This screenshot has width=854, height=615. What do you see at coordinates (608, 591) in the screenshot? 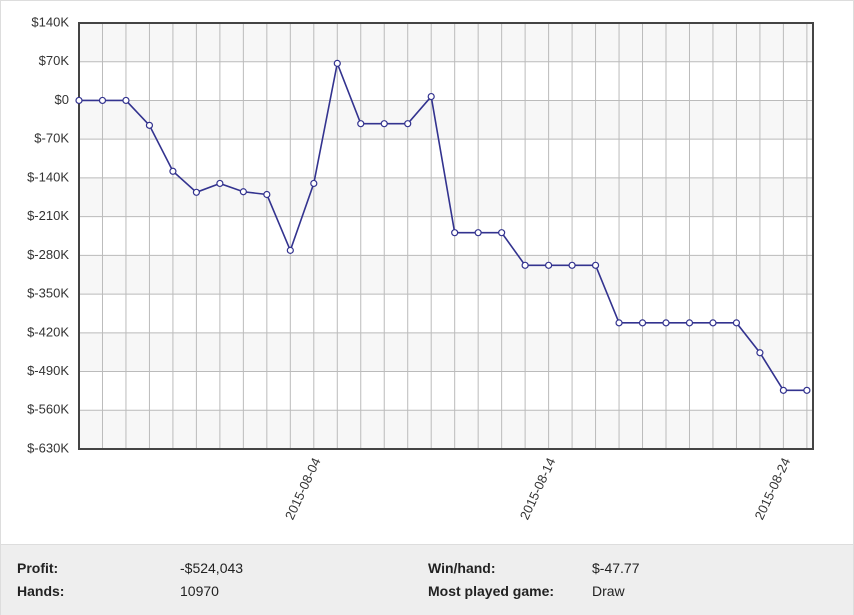
I see `stat-value: Draw` at bounding box center [608, 591].